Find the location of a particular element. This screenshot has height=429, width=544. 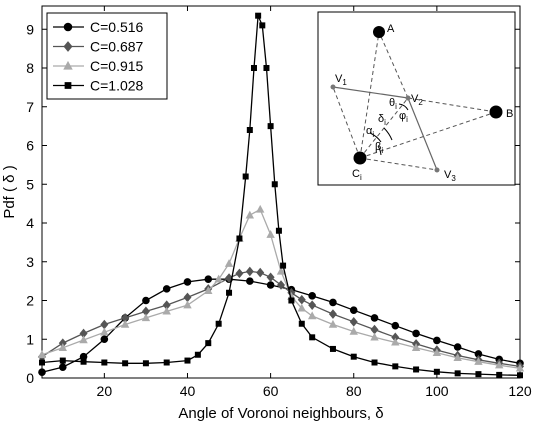

y-tick-label: 4 is located at coordinates (30, 223).